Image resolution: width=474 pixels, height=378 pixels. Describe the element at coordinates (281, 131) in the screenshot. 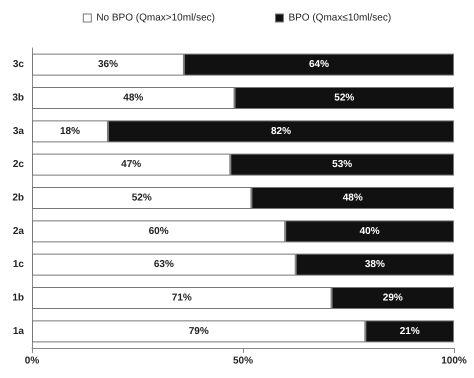

I see `data-label: 82%` at that location.